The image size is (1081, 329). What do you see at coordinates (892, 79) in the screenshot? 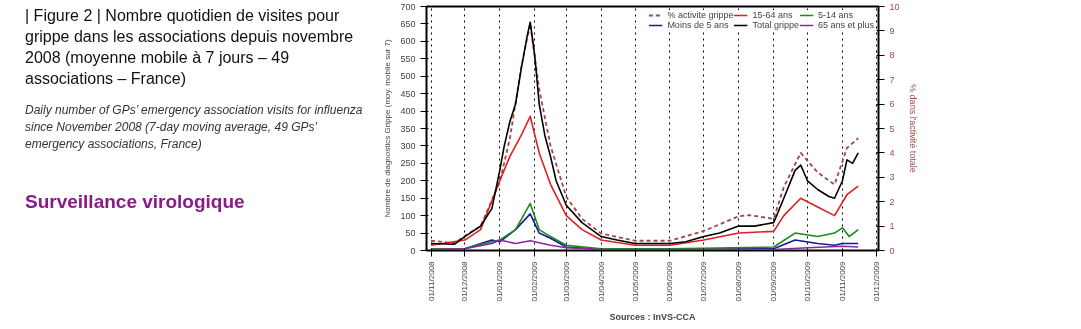
I see `y2-tick-label: 7` at bounding box center [892, 79].